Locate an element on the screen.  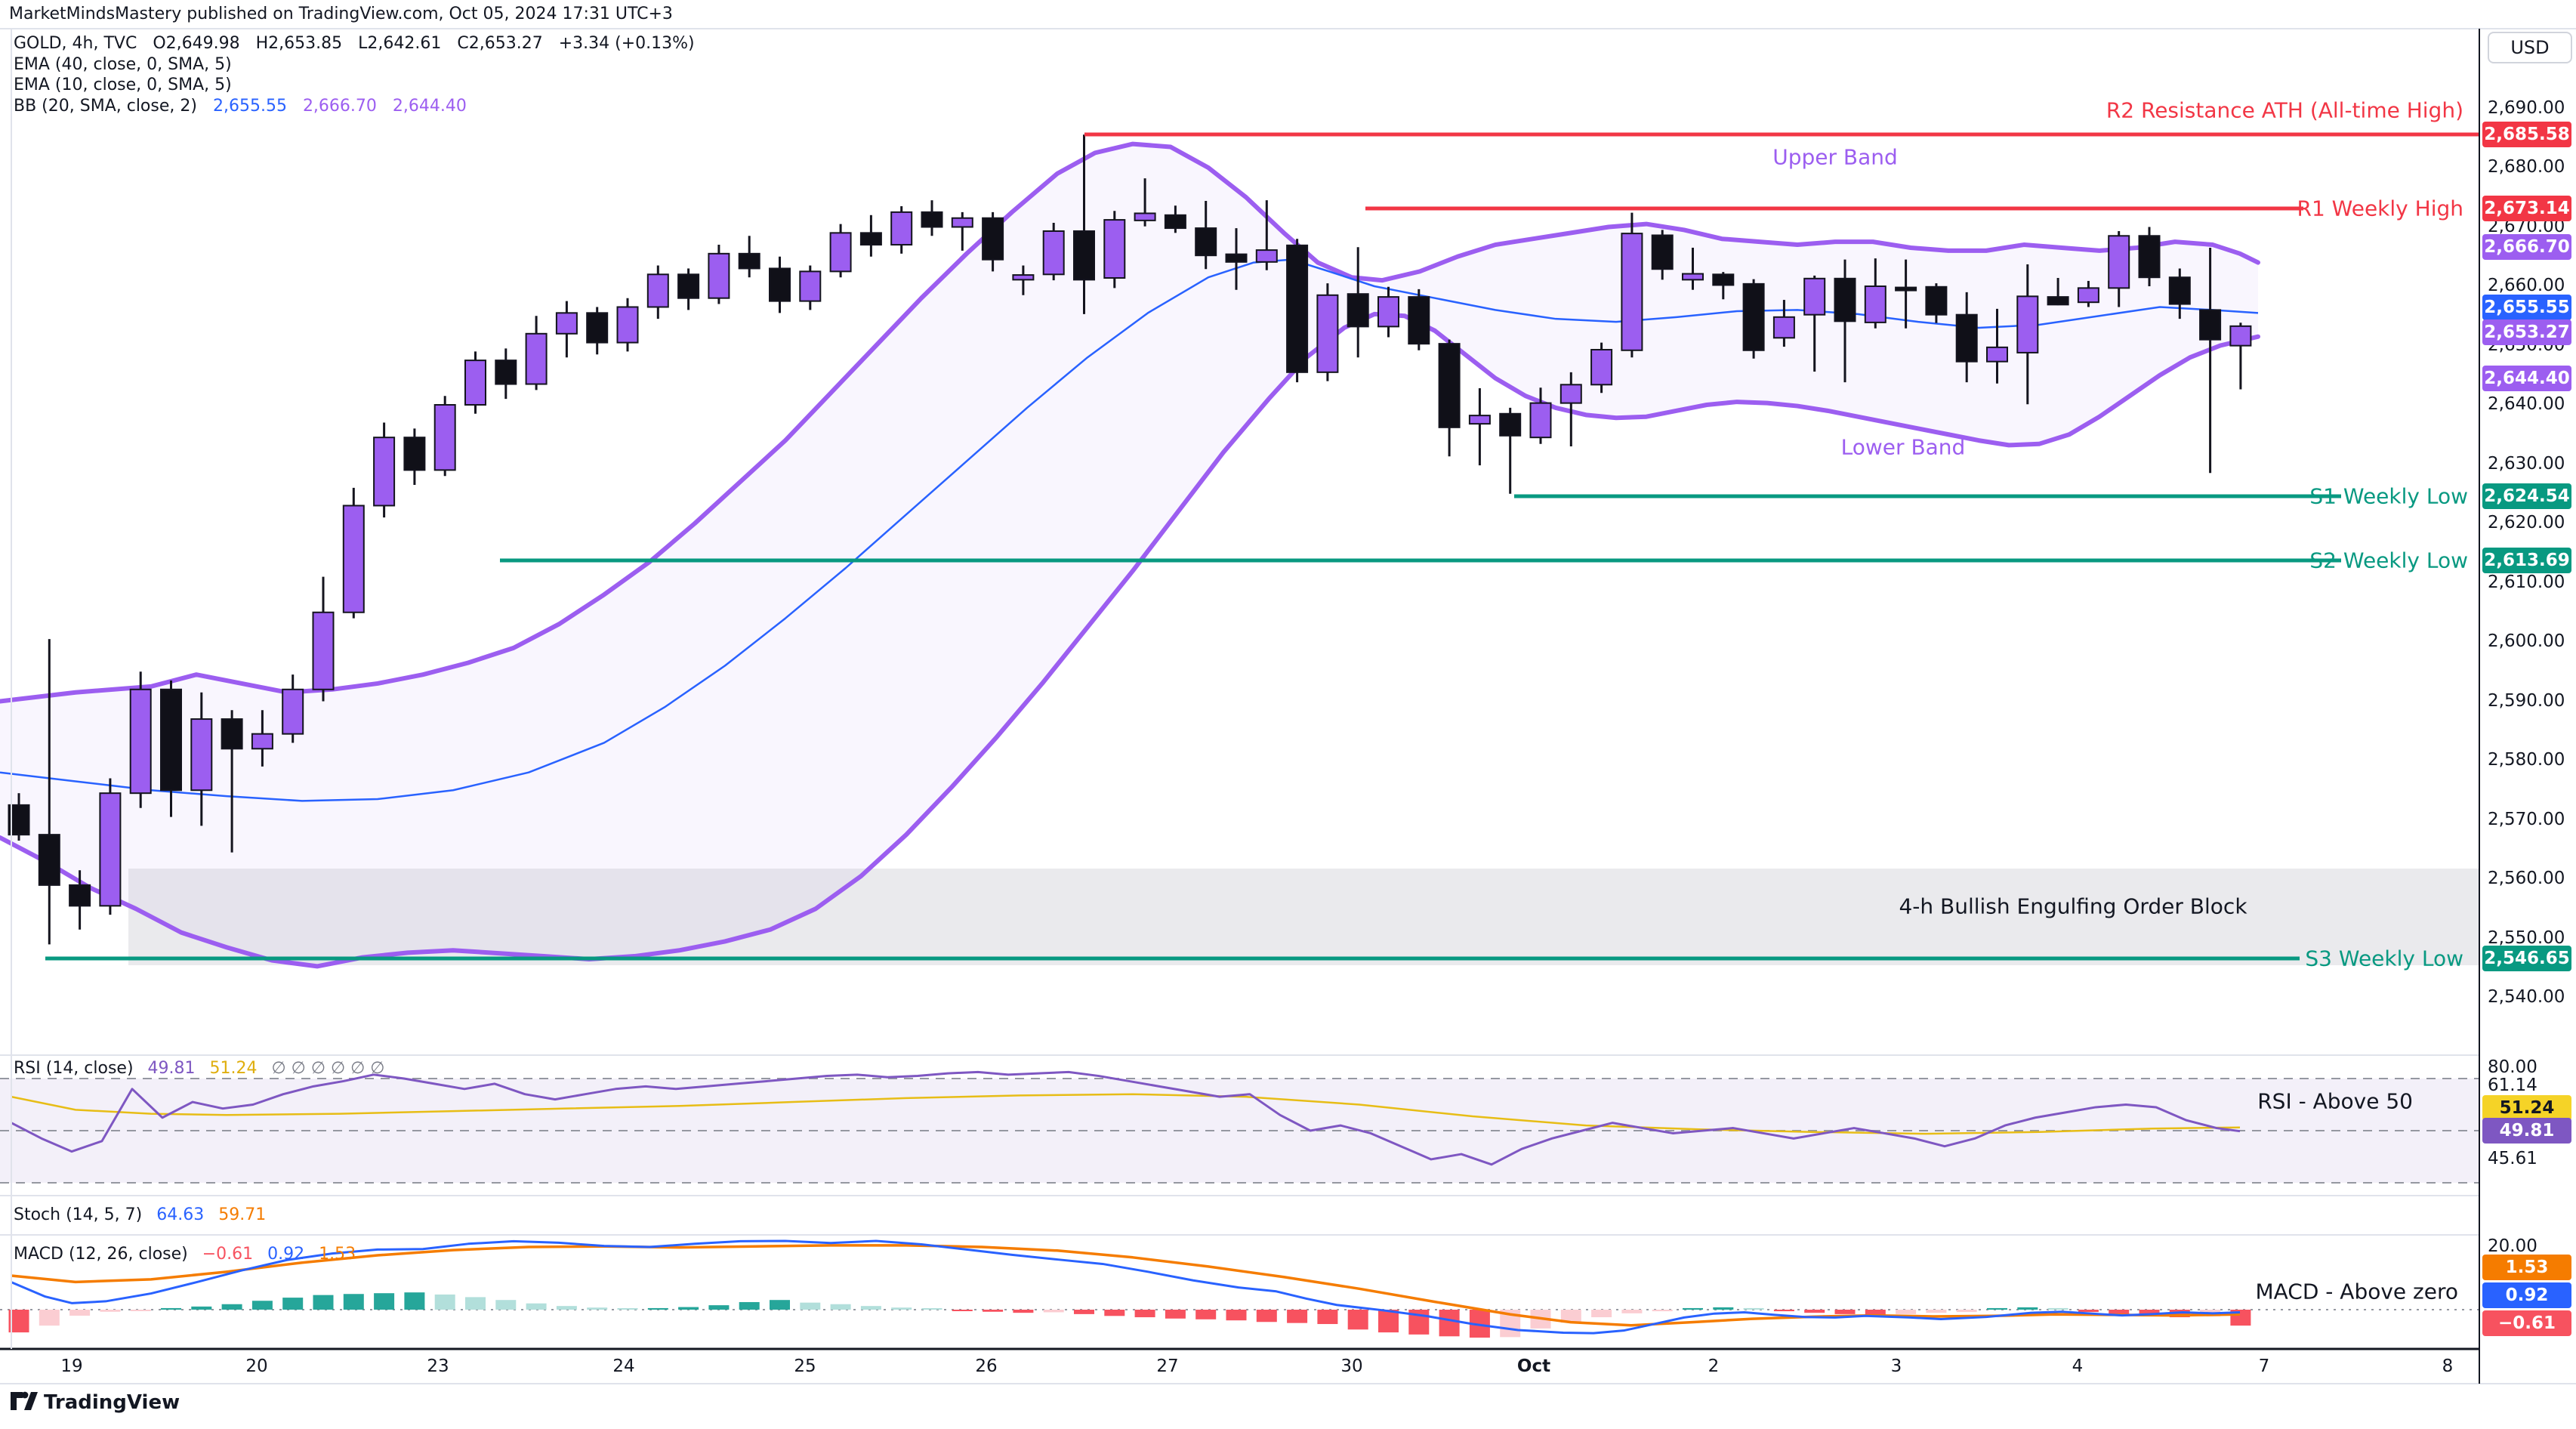
currency-toggle-button: USD is located at coordinates (2530, 47).